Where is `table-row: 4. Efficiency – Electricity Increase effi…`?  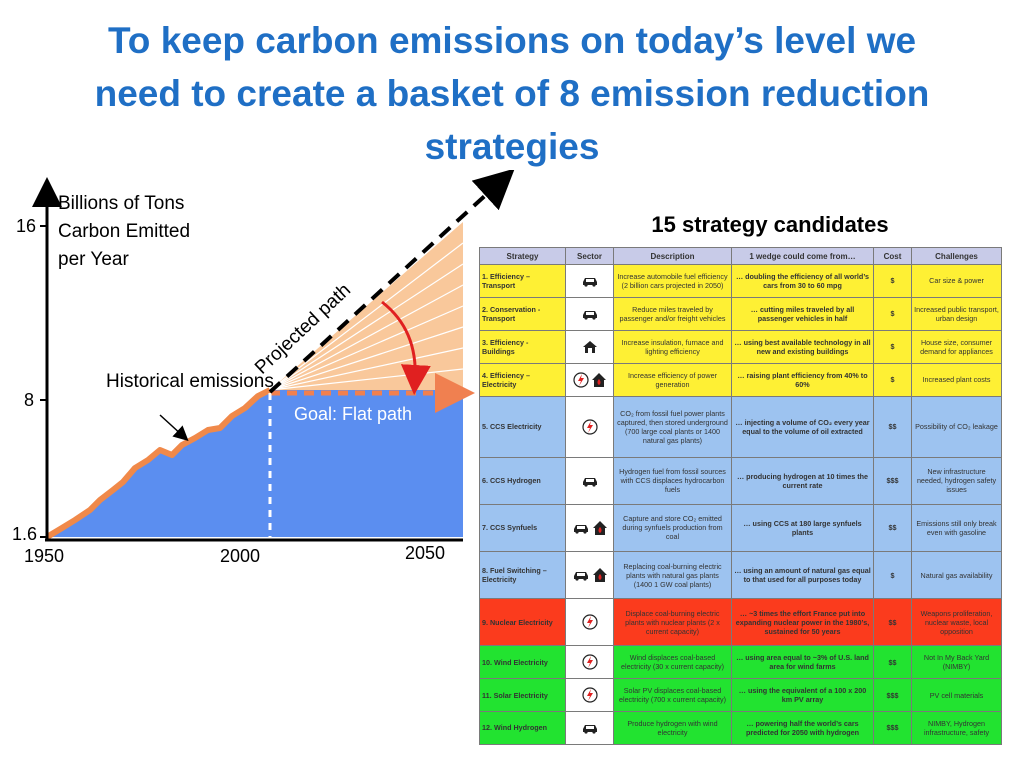 table-row: 4. Efficiency – Electricity Increase effi… is located at coordinates (740, 379).